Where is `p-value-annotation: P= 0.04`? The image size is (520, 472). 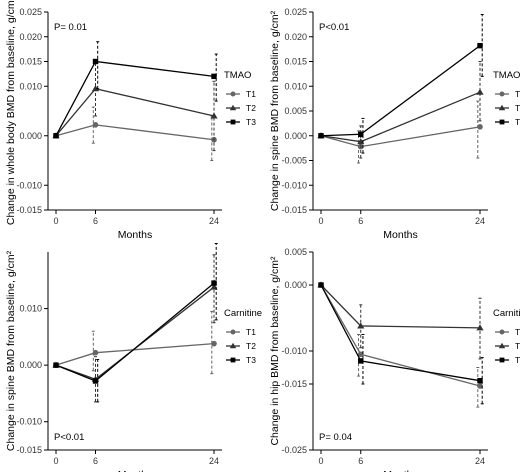
p-value-annotation: P= 0.04 is located at coordinates (335, 437).